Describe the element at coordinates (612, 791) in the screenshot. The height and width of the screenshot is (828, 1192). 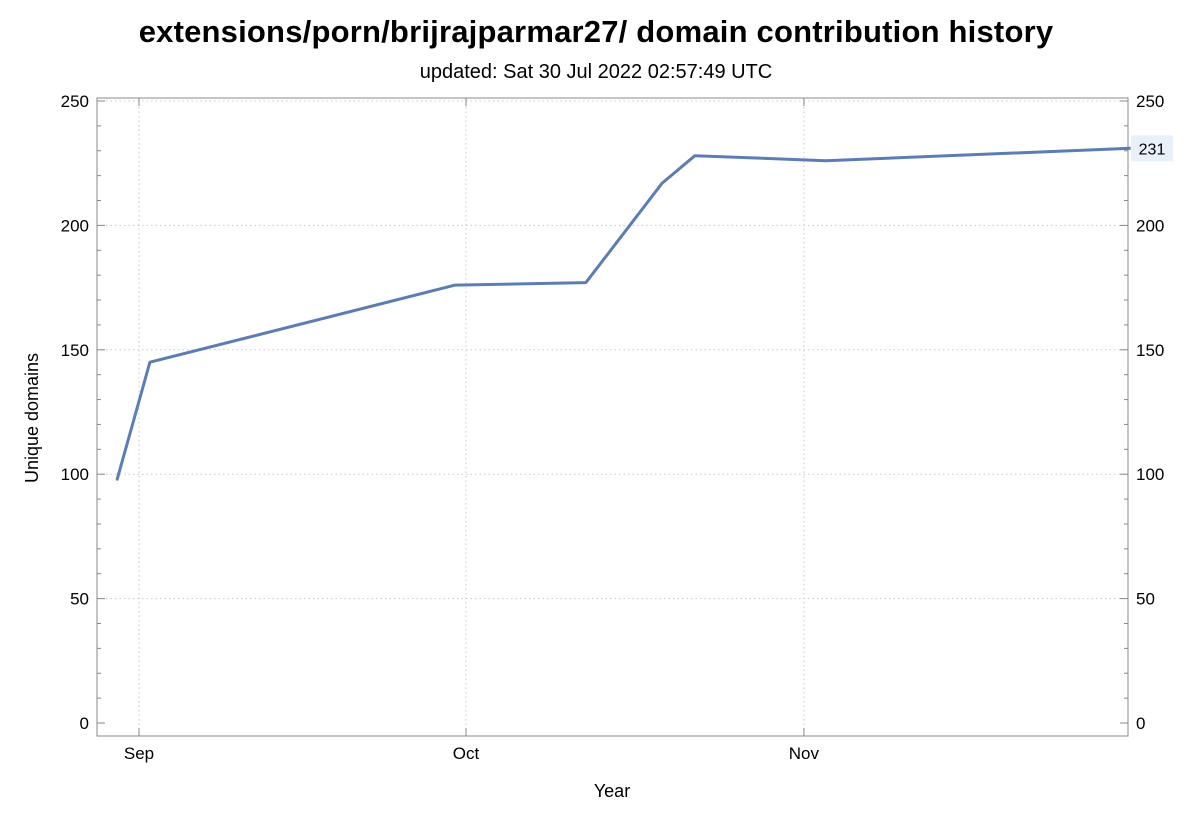
I see `x-axis-title: Year` at that location.